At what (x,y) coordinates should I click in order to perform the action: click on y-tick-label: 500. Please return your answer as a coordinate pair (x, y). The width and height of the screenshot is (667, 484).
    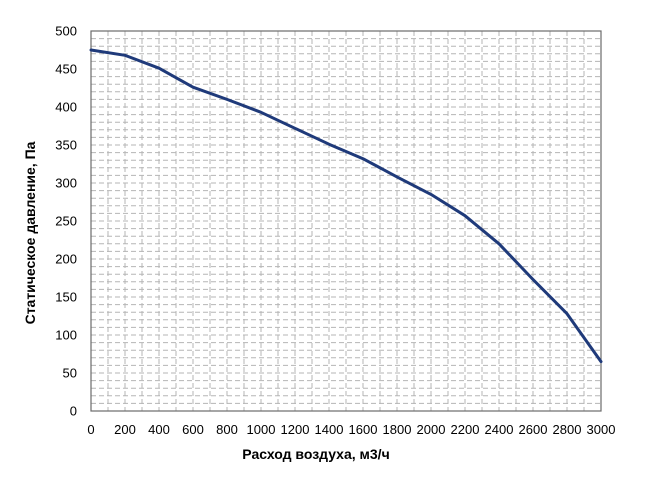
    Looking at the image, I should click on (66, 31).